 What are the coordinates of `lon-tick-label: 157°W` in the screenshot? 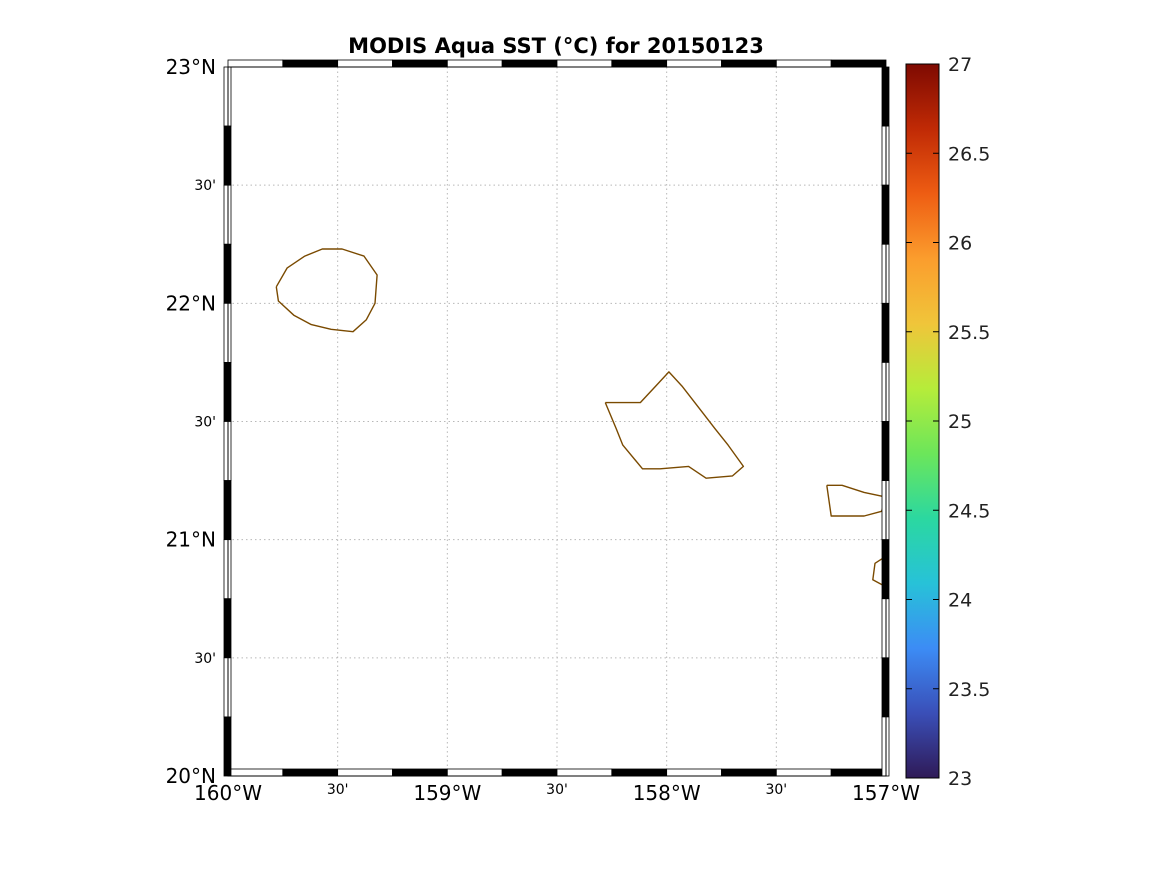 It's located at (886, 793).